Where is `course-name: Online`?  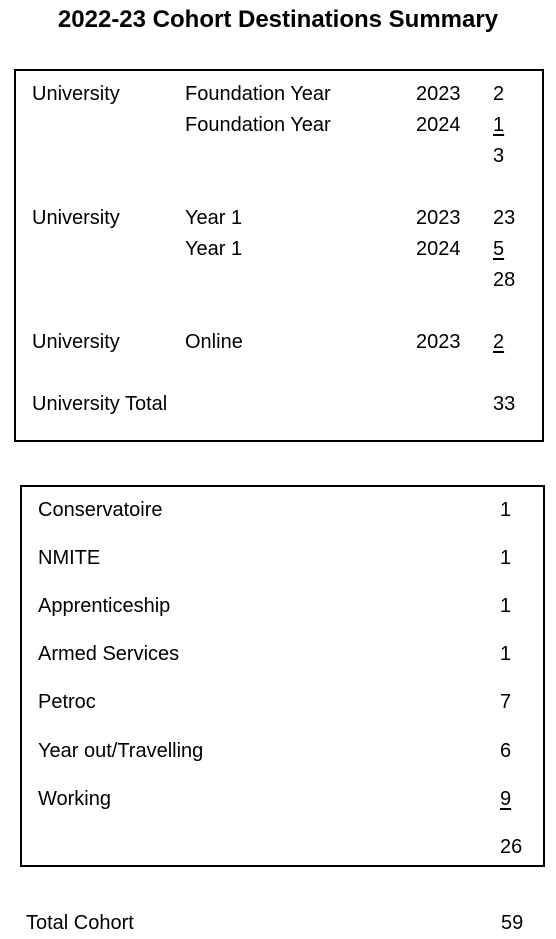 course-name: Online is located at coordinates (214, 342).